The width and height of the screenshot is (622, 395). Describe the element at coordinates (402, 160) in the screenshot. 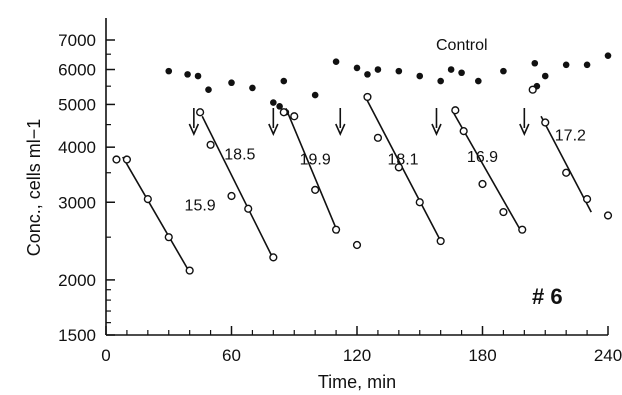

I see `rate-label: 18.1` at that location.